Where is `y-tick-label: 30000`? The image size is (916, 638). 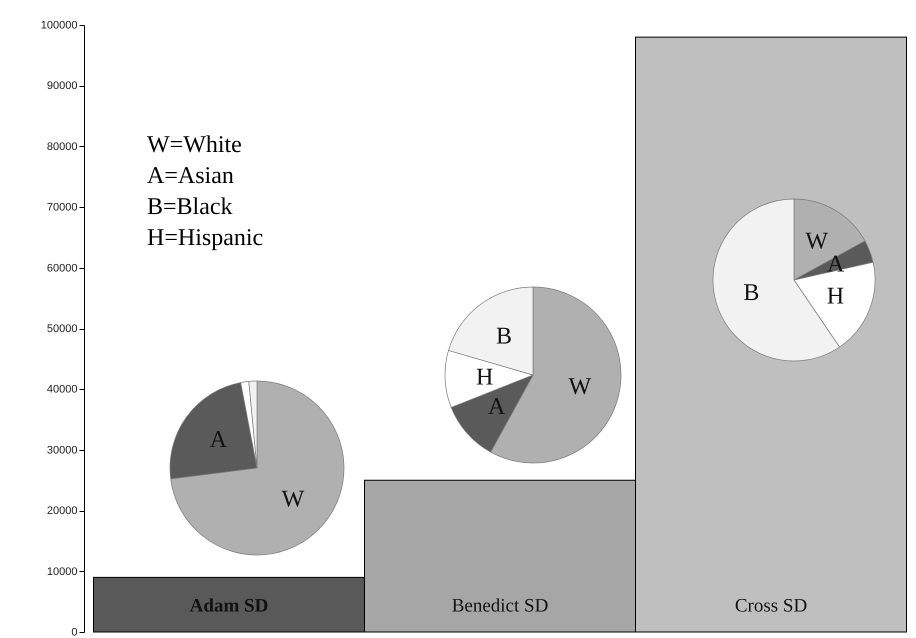
y-tick-label: 30000 is located at coordinates (62, 450).